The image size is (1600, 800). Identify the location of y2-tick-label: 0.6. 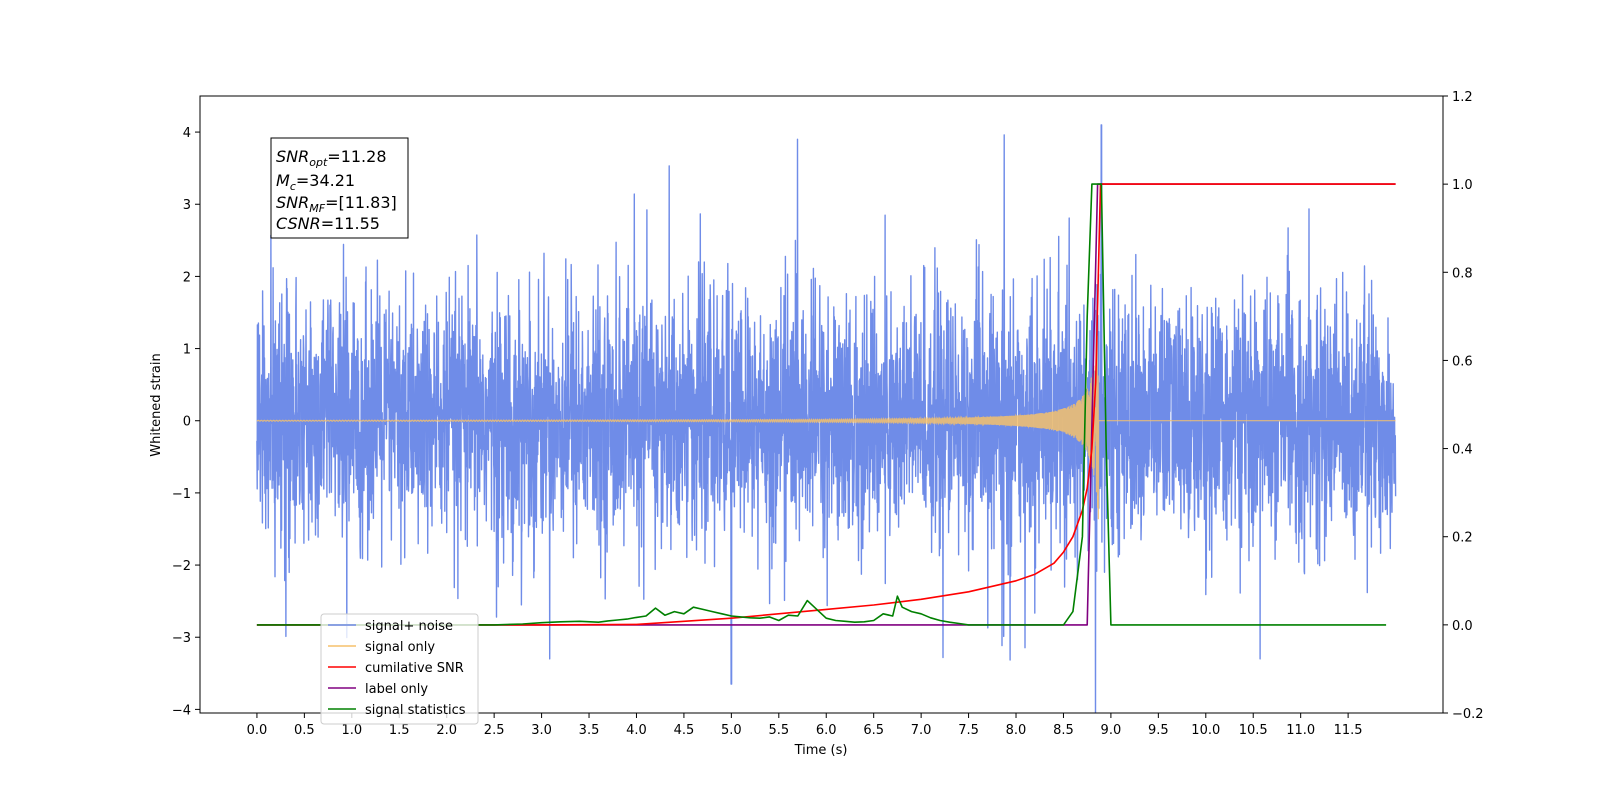
(1462, 361).